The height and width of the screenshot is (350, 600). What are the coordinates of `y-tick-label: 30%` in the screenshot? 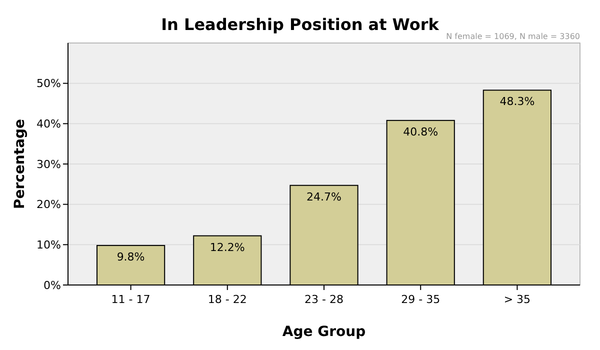 It's located at (48, 164).